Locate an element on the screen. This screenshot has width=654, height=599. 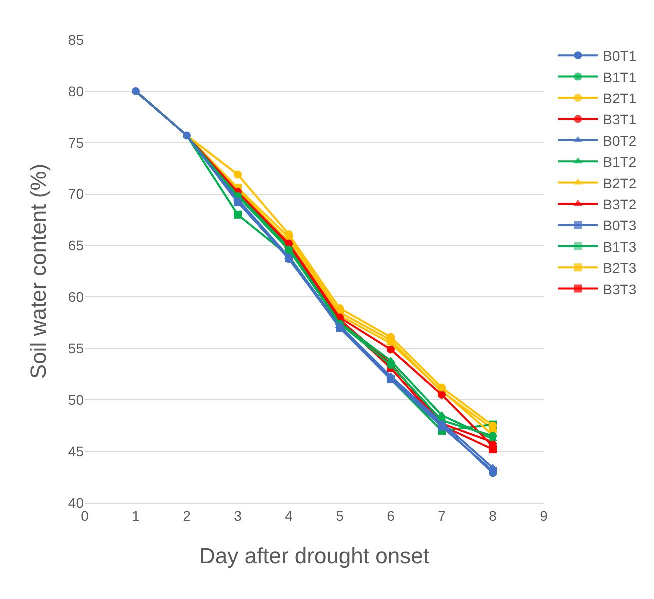
x-tick-label: 7 is located at coordinates (442, 516).